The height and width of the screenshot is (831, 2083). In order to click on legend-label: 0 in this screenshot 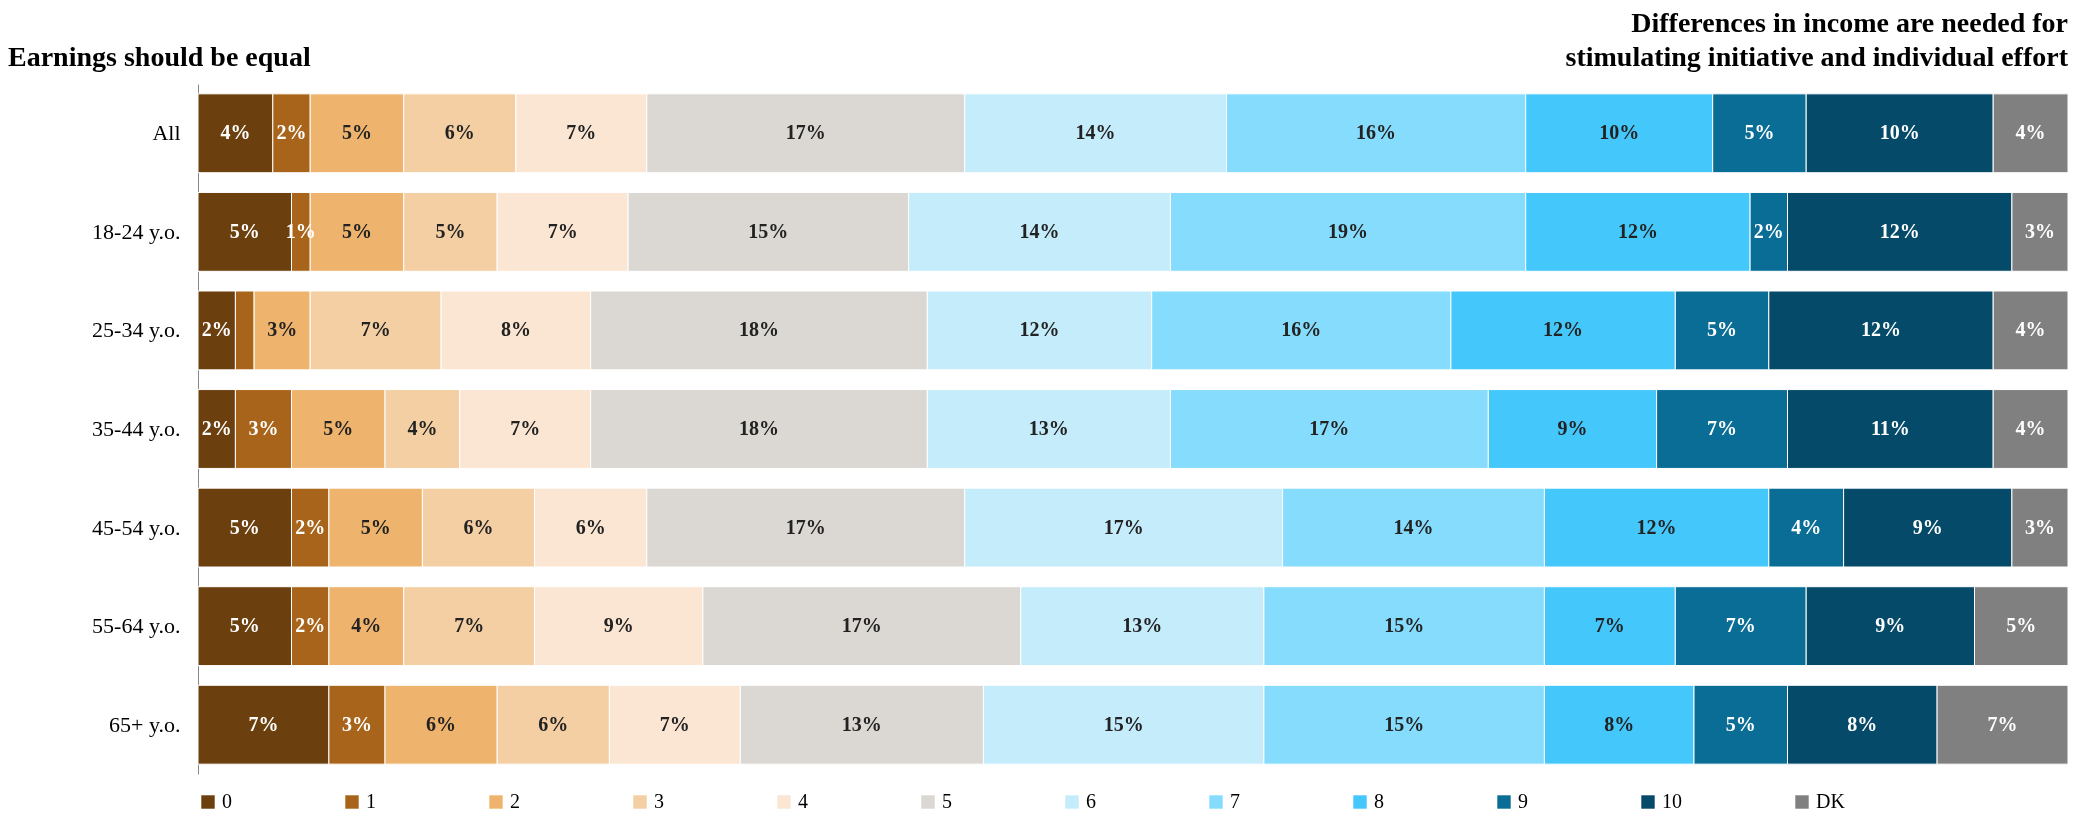, I will do `click(227, 801)`.